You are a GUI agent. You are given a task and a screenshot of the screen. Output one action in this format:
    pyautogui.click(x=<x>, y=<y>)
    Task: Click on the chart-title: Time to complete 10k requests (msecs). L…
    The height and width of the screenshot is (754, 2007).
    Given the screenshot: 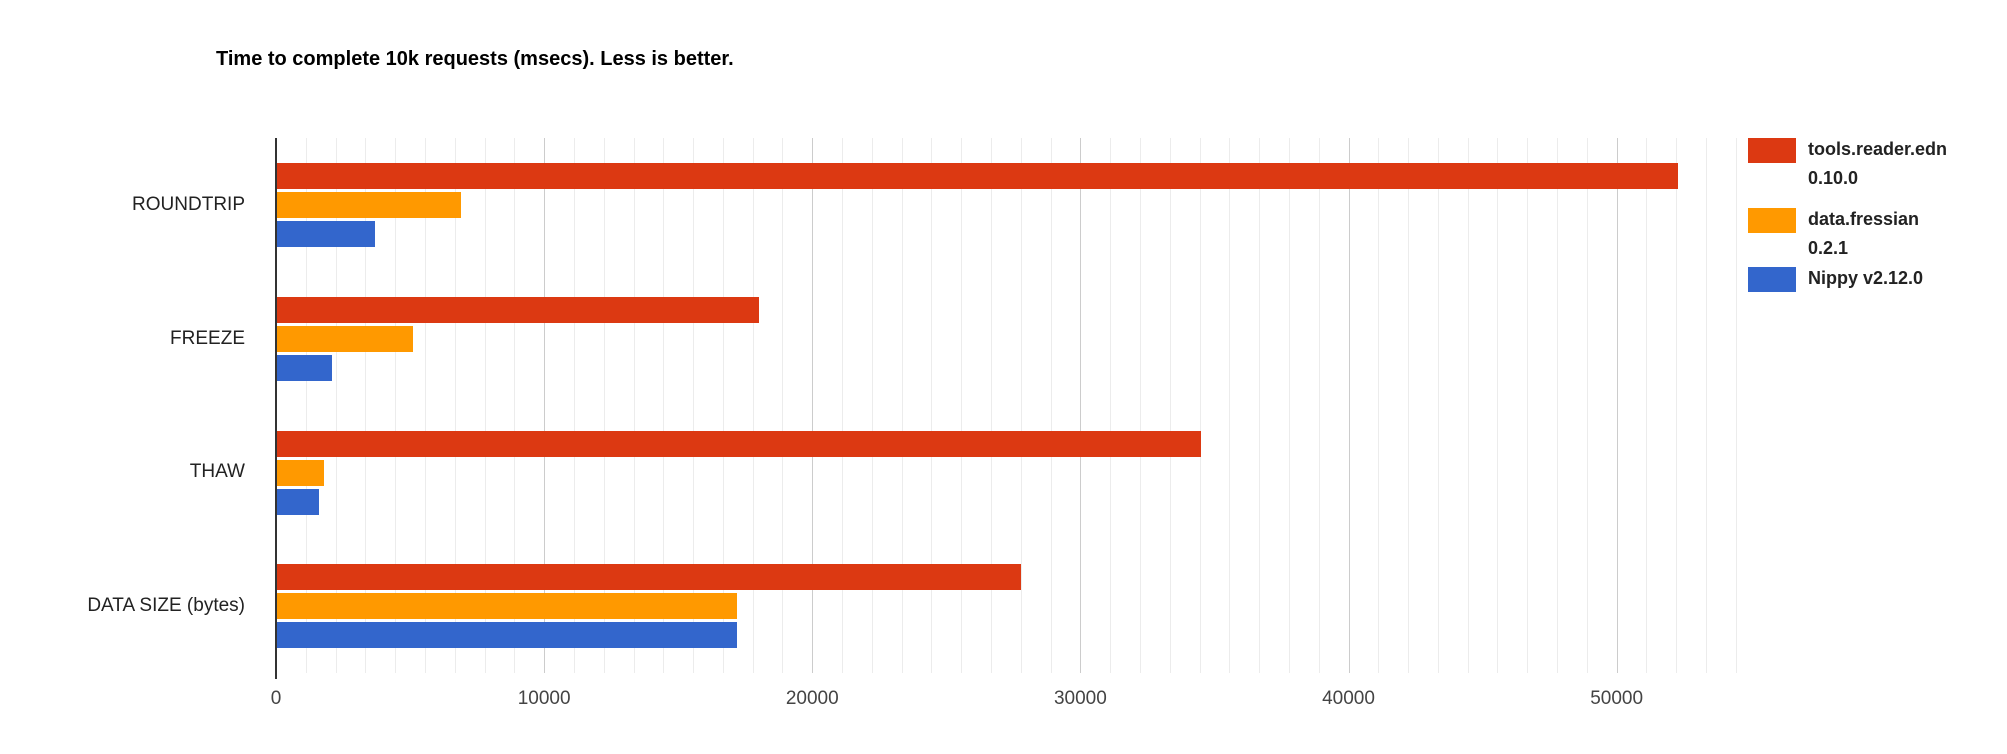 What is the action you would take?
    pyautogui.click(x=475, y=59)
    